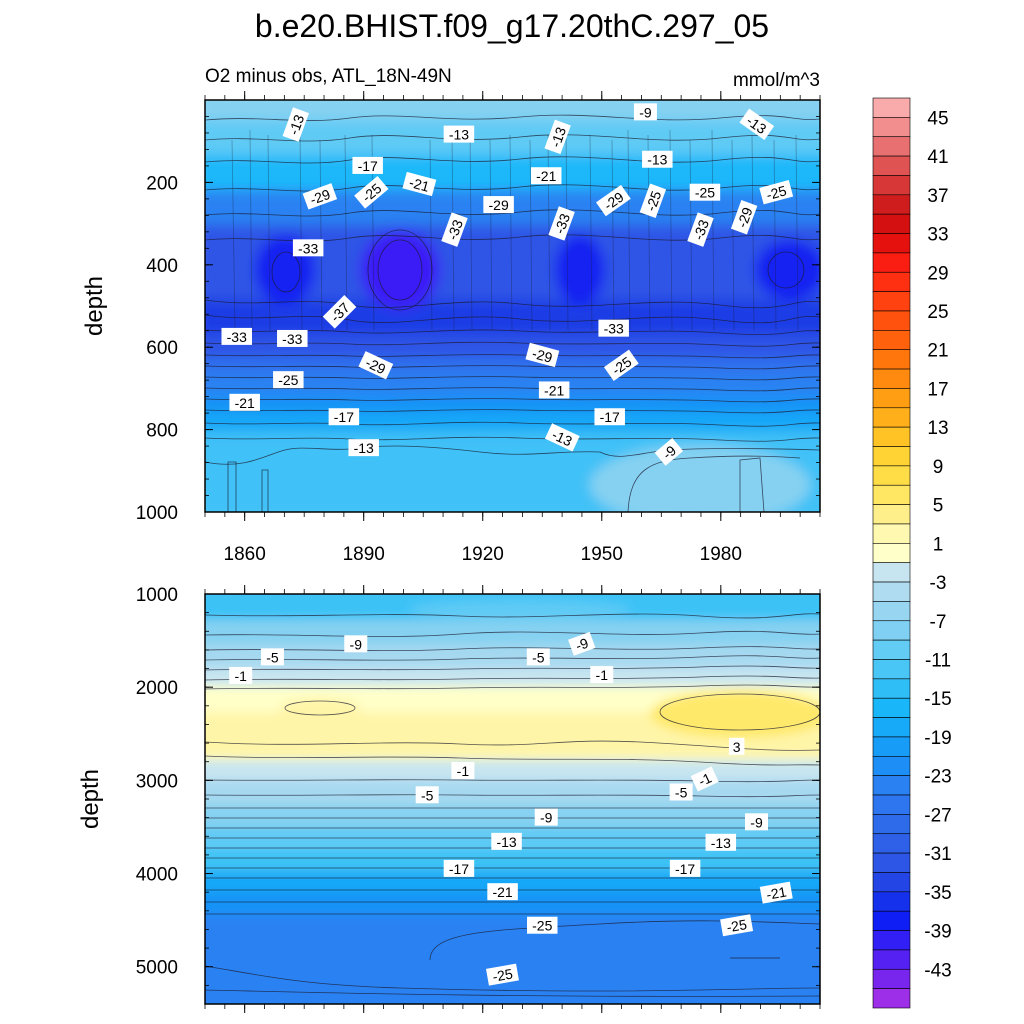 This screenshot has height=1024, width=1024. What do you see at coordinates (157, 875) in the screenshot?
I see `y-tick-label: 4000` at bounding box center [157, 875].